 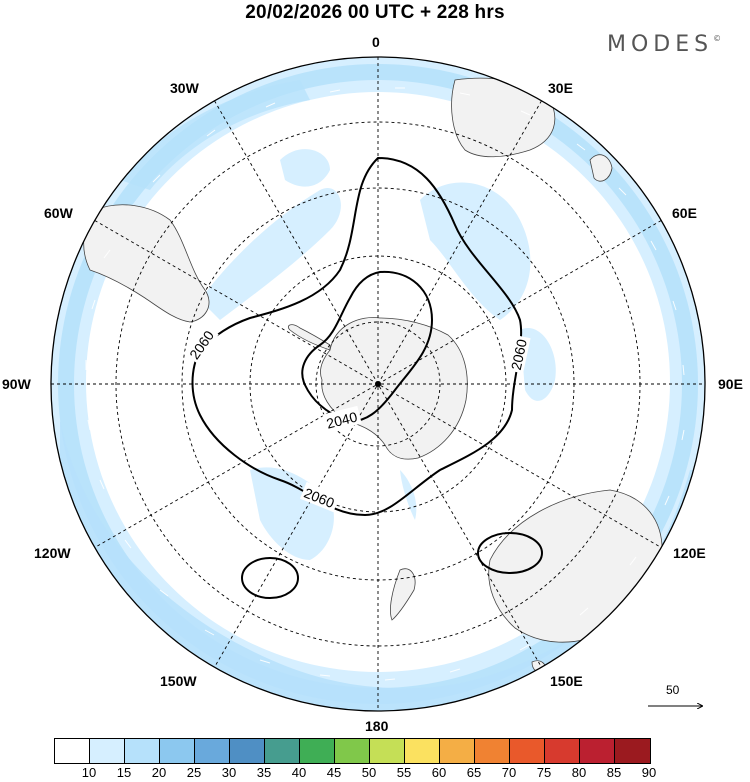 What do you see at coordinates (305, 168) in the screenshot?
I see `jet-streak-north` at bounding box center [305, 168].